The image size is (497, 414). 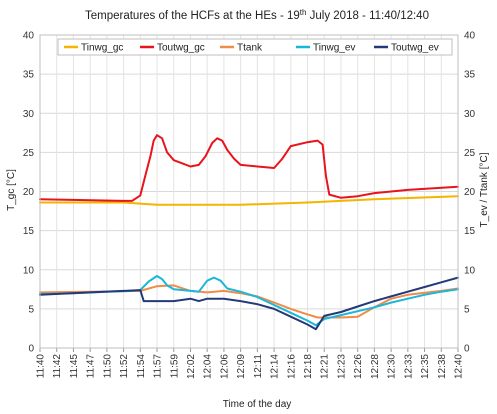 What do you see at coordinates (291, 366) in the screenshot?
I see `x-tick-label: 12:16` at bounding box center [291, 366].